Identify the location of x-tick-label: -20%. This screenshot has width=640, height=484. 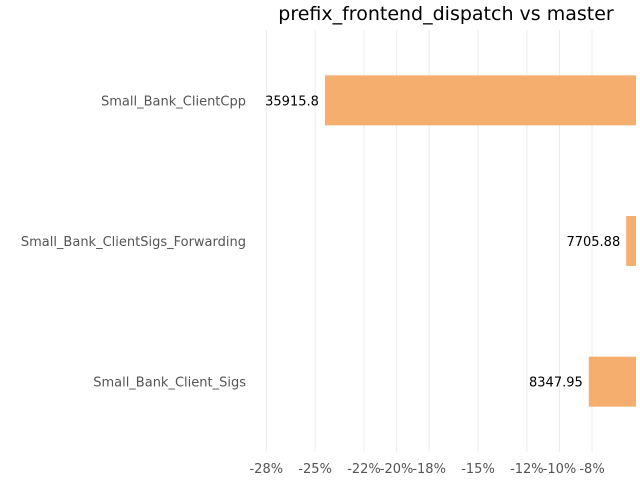
(397, 469).